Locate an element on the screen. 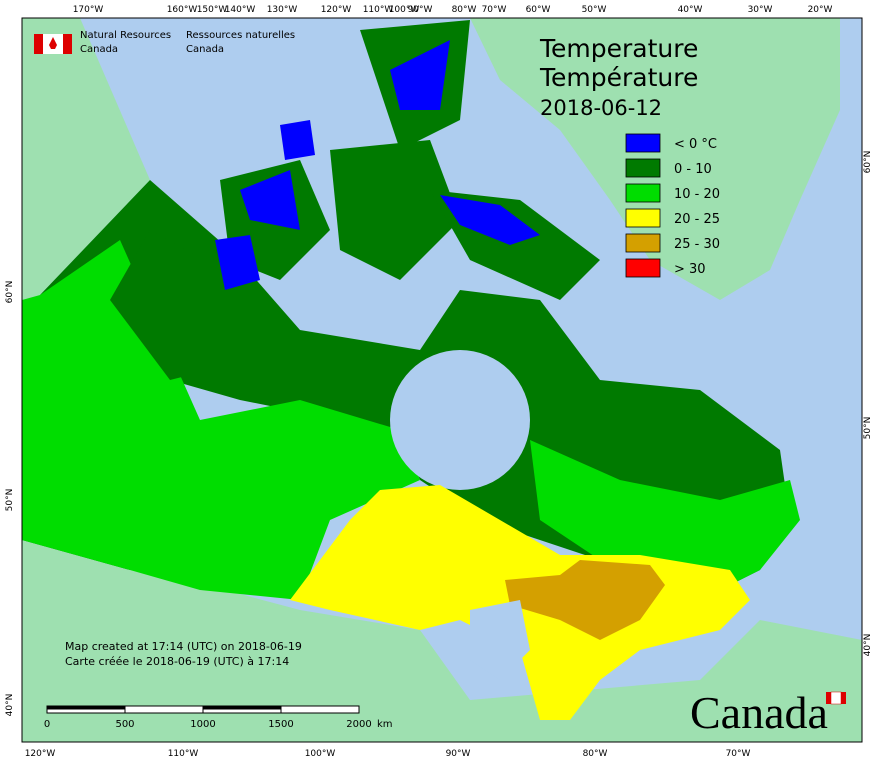 This screenshot has width=880, height=764. graticule-label: 30°W is located at coordinates (760, 10).